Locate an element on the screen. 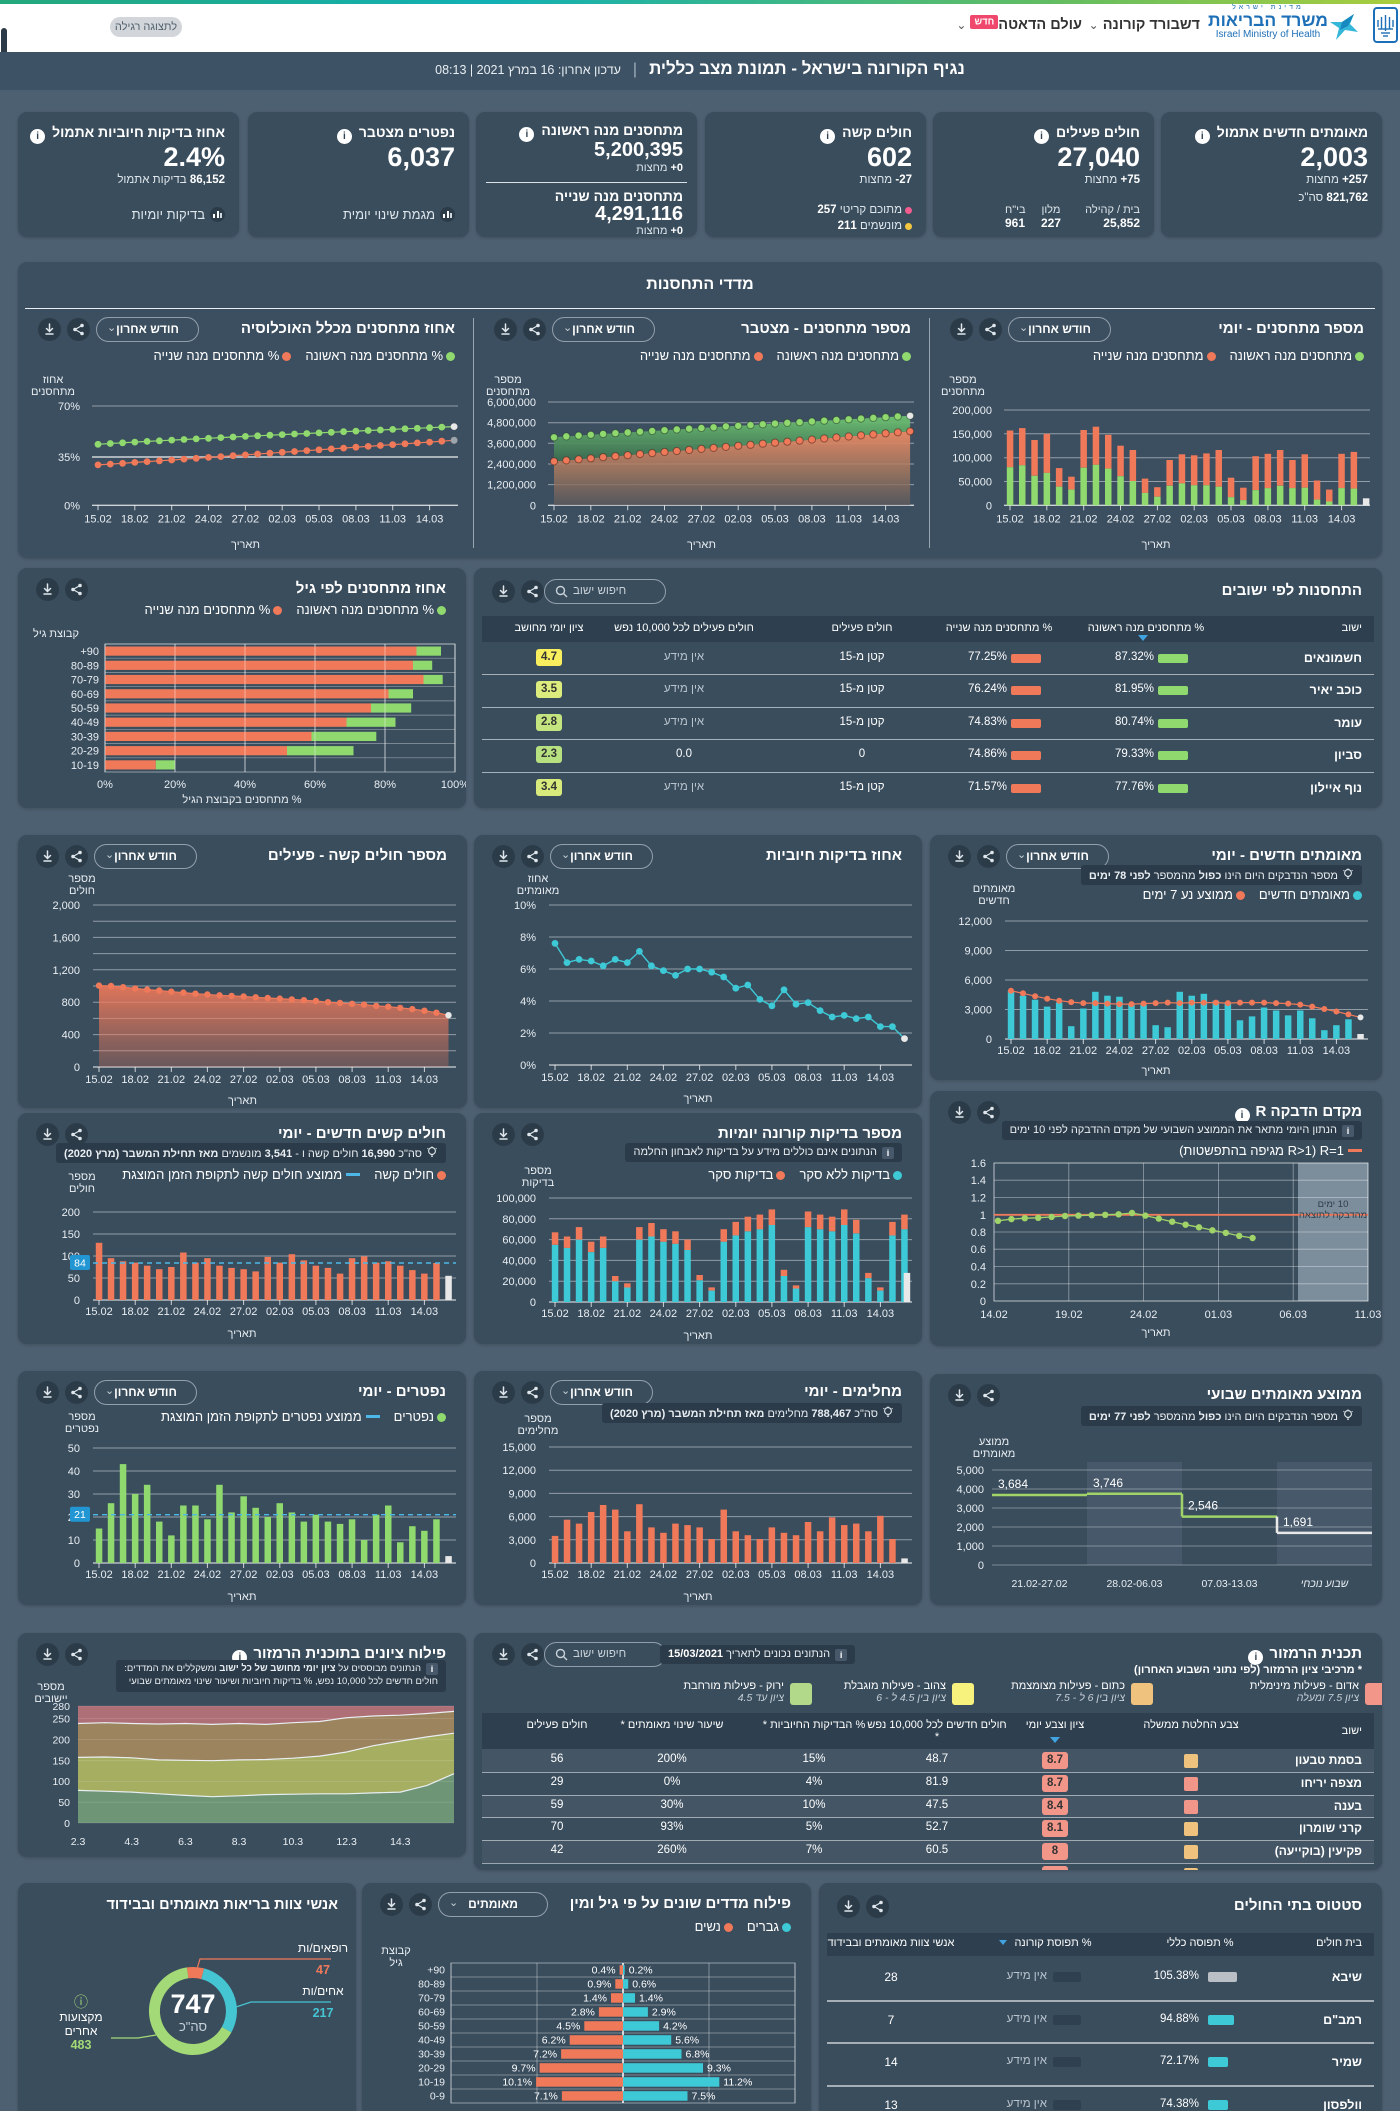  svg-text: 100,000 is located at coordinates (516, 1199).